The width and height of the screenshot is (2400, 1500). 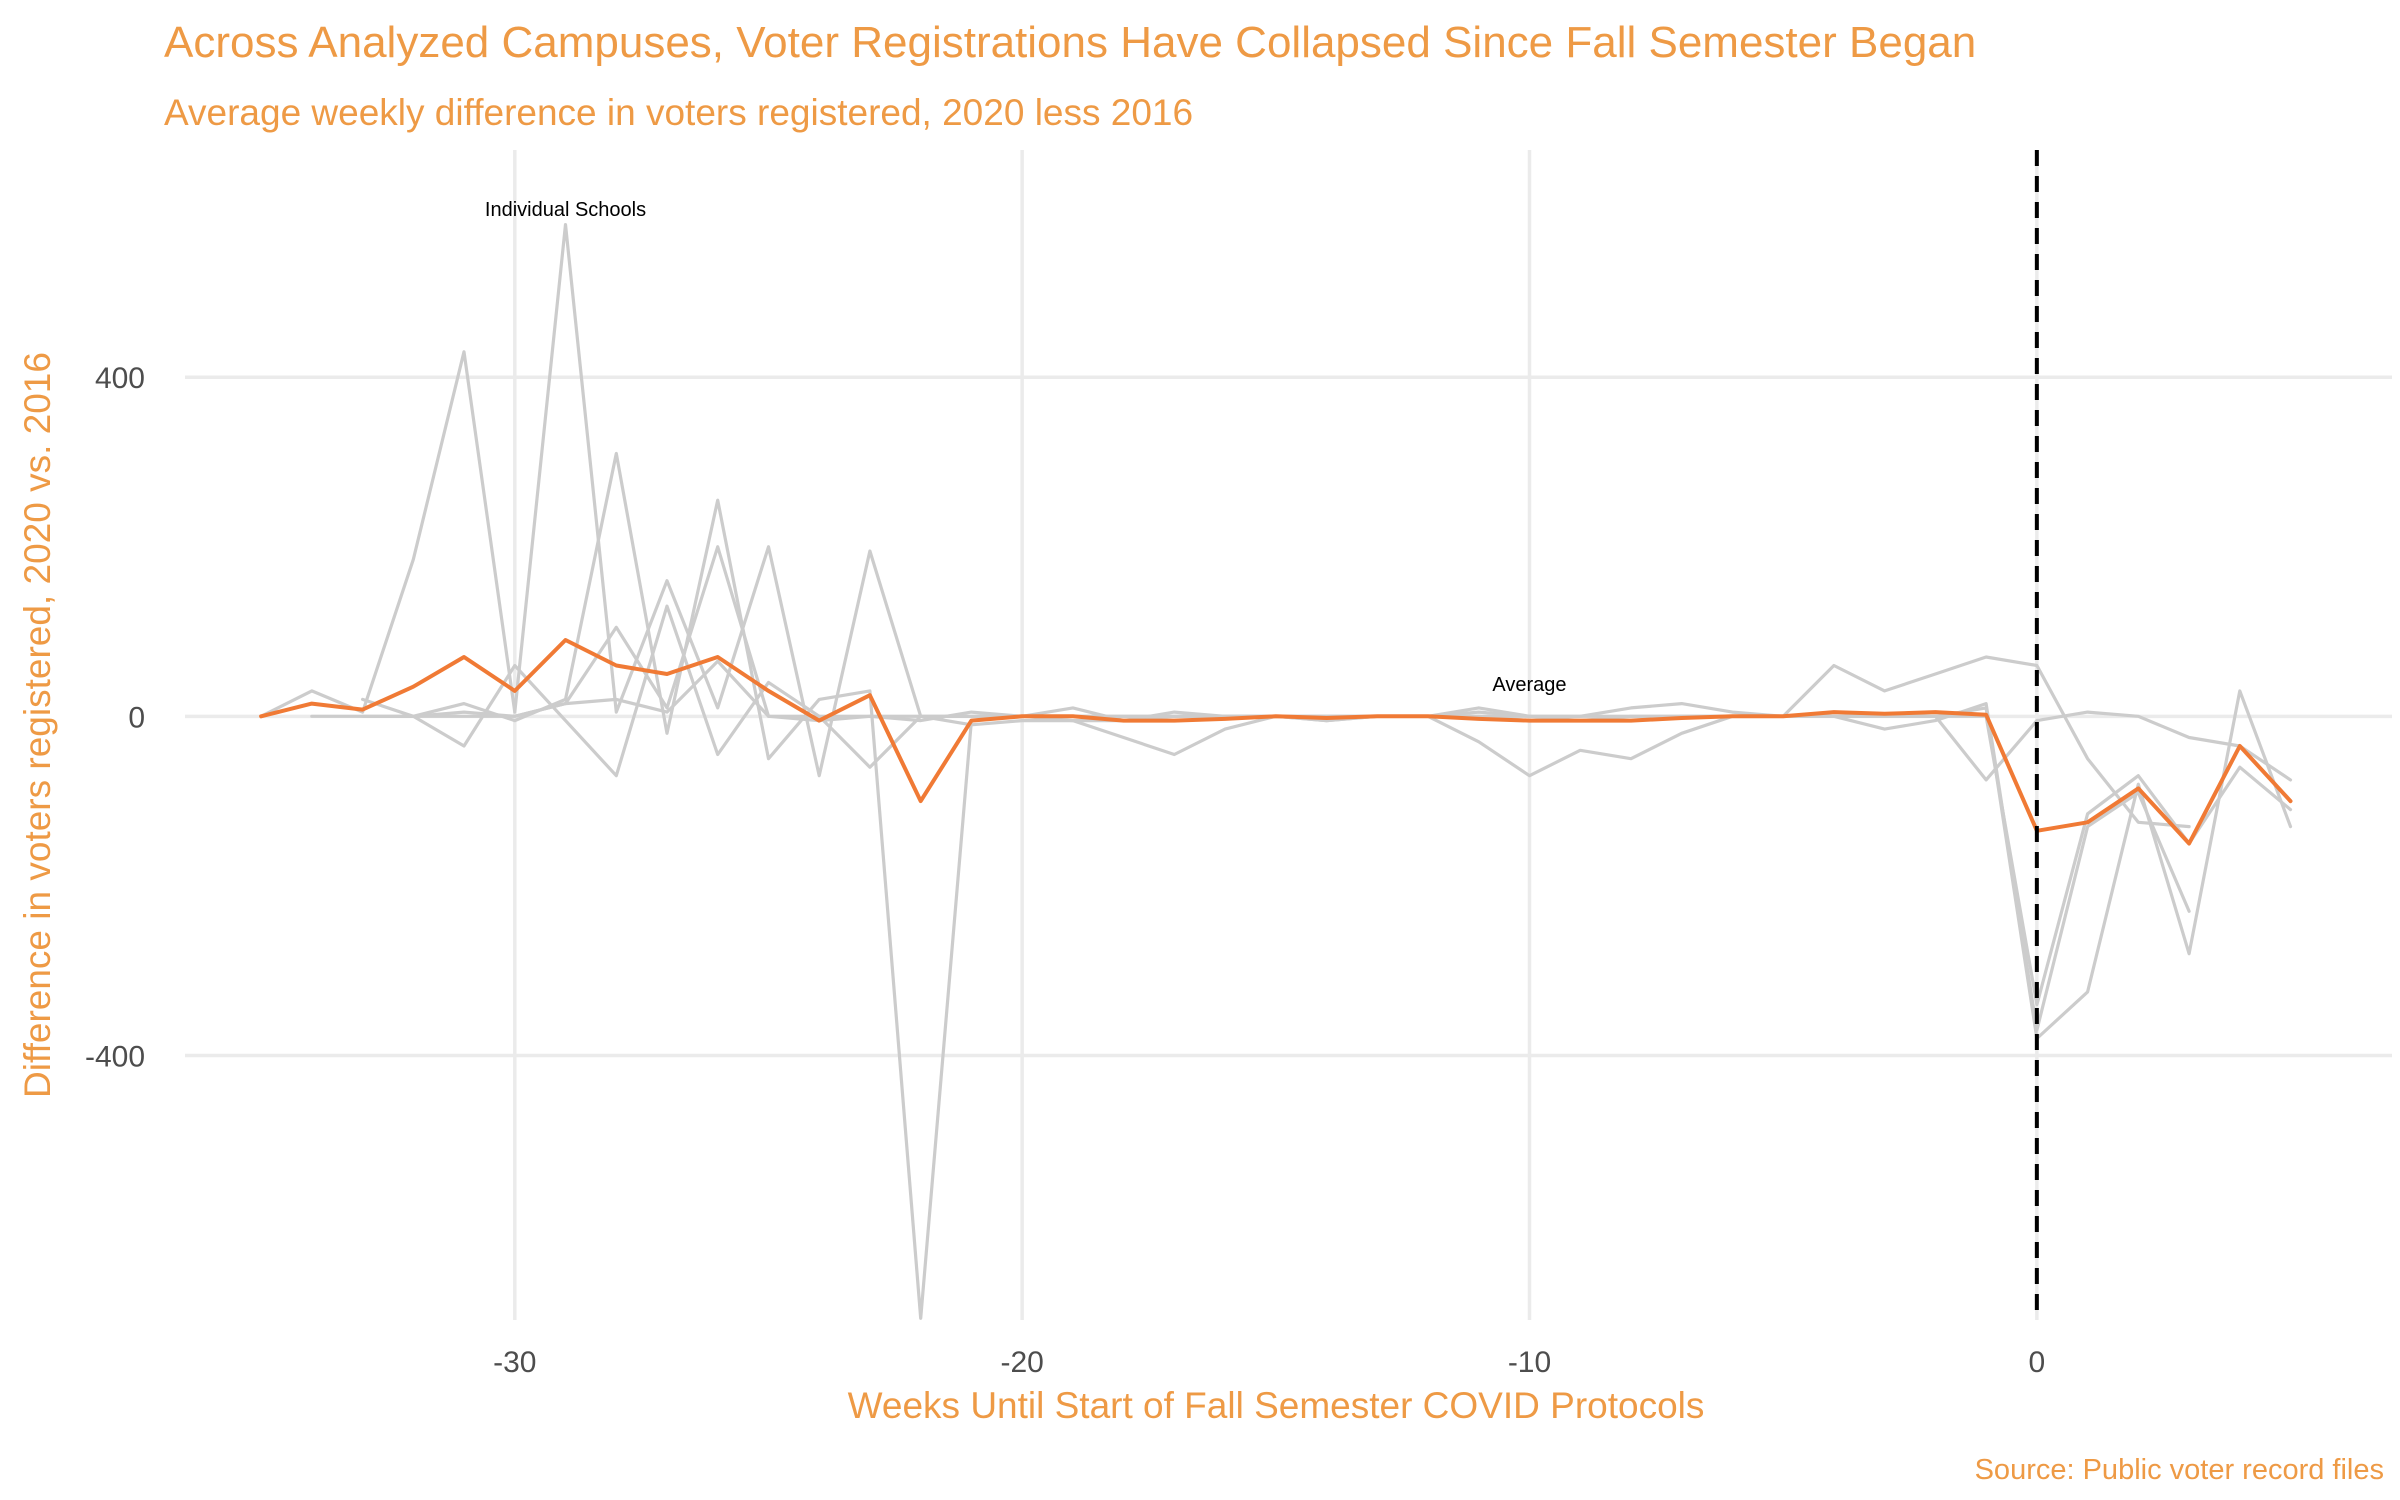 What do you see at coordinates (1026, 447) in the screenshot?
I see `annotations: Individual Schools Average` at bounding box center [1026, 447].